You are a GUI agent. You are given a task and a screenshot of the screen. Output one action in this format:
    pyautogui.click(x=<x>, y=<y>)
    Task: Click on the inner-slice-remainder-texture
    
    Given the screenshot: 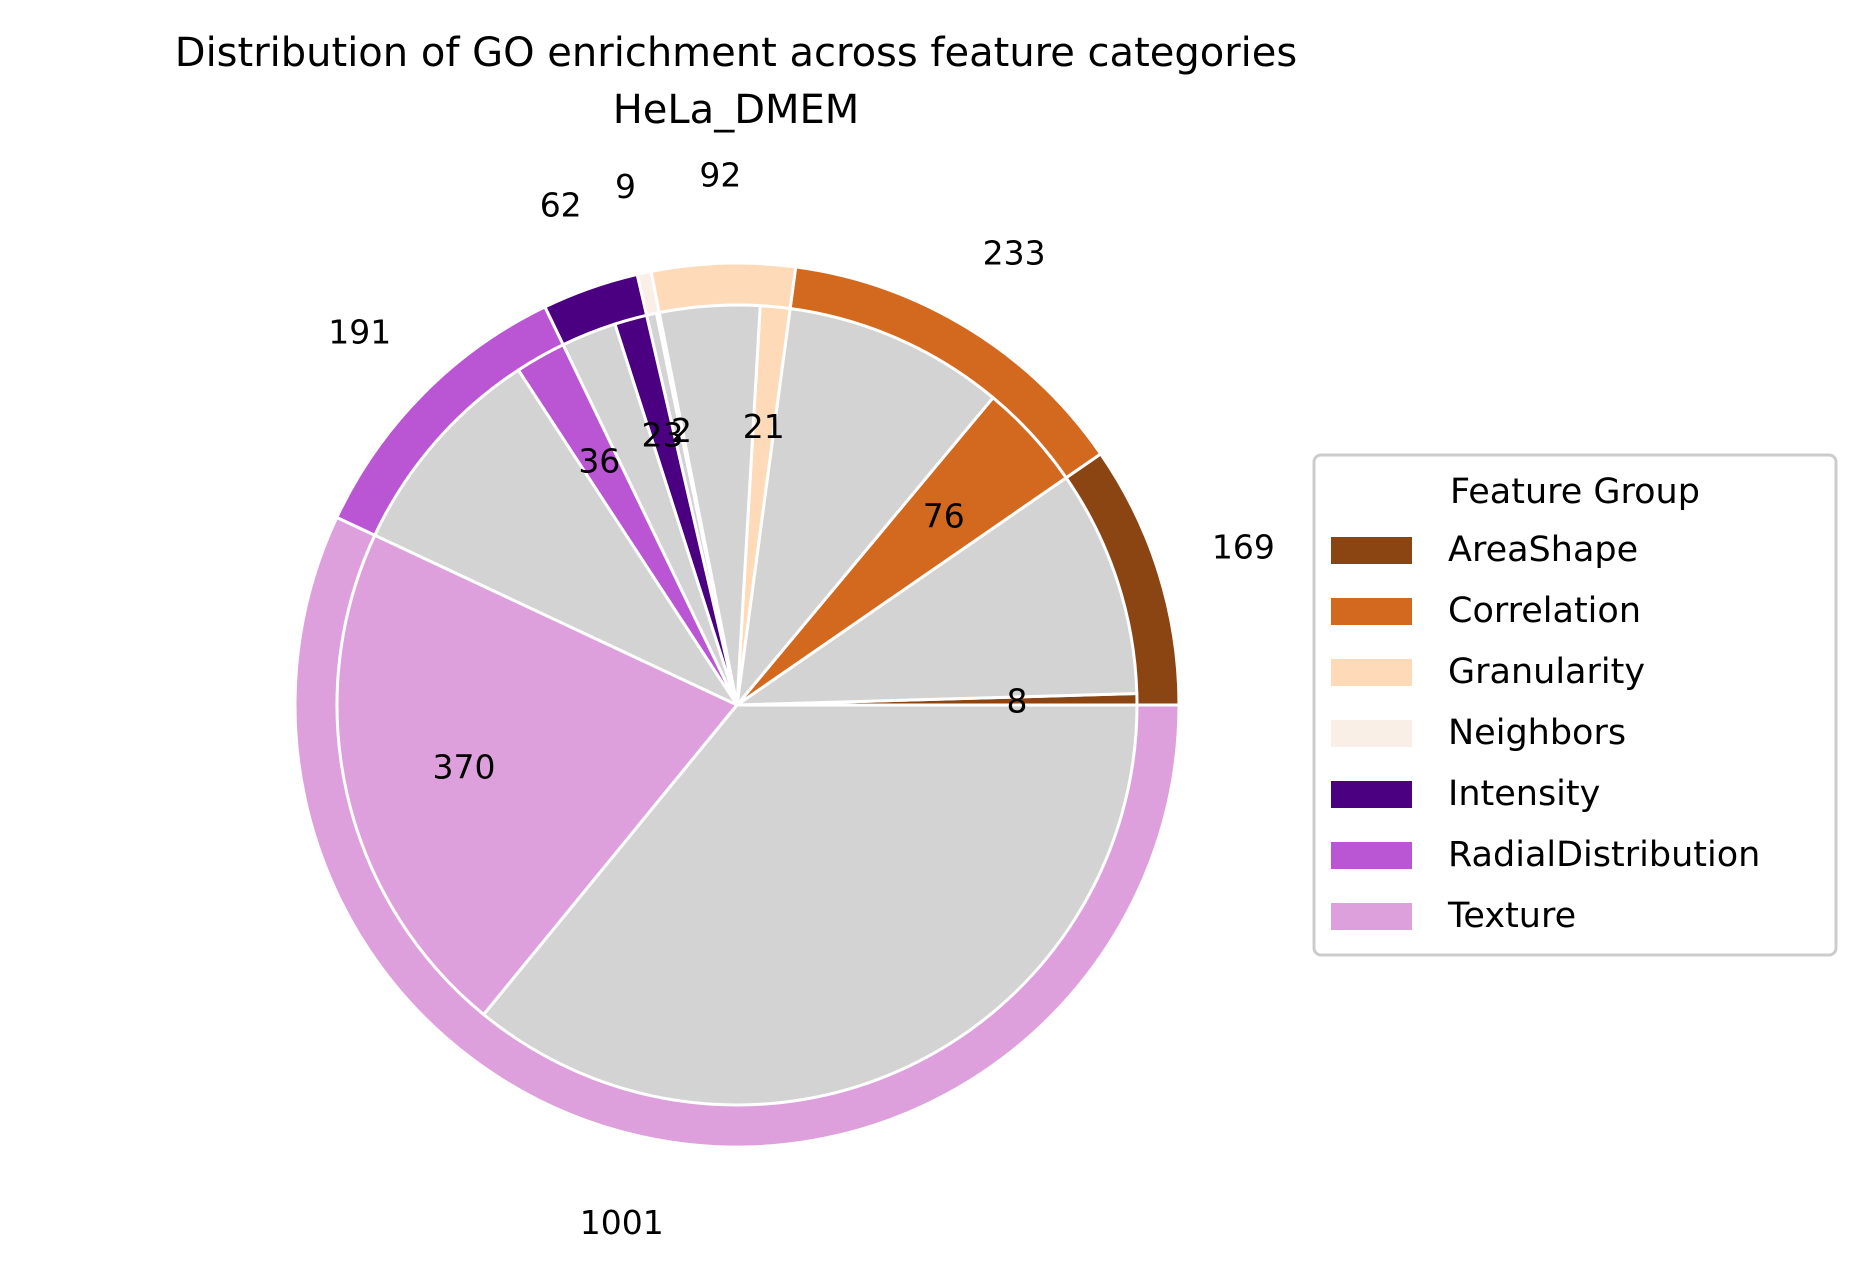 What is the action you would take?
    pyautogui.click(x=810, y=905)
    